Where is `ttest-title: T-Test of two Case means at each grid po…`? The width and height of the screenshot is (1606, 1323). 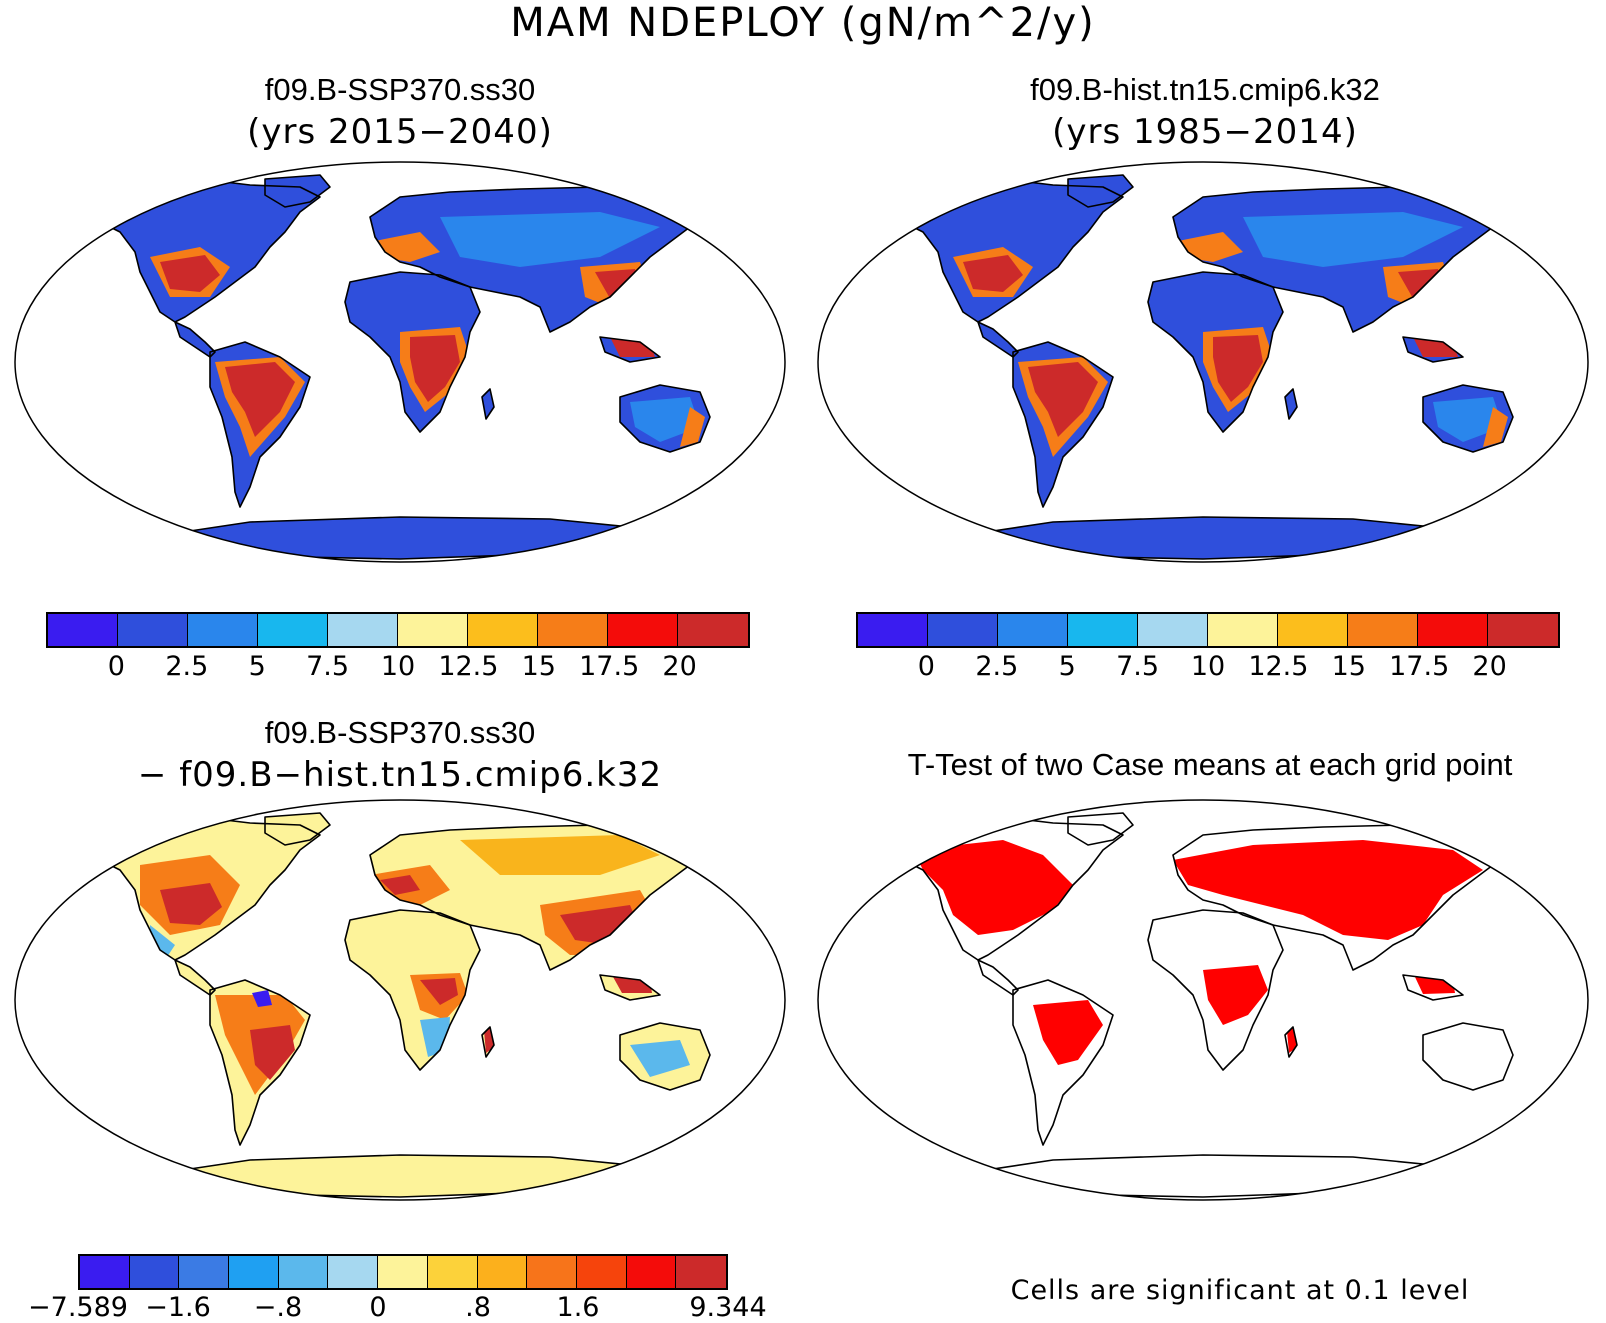 ttest-title: T-Test of two Case means at each grid po… is located at coordinates (1210, 764).